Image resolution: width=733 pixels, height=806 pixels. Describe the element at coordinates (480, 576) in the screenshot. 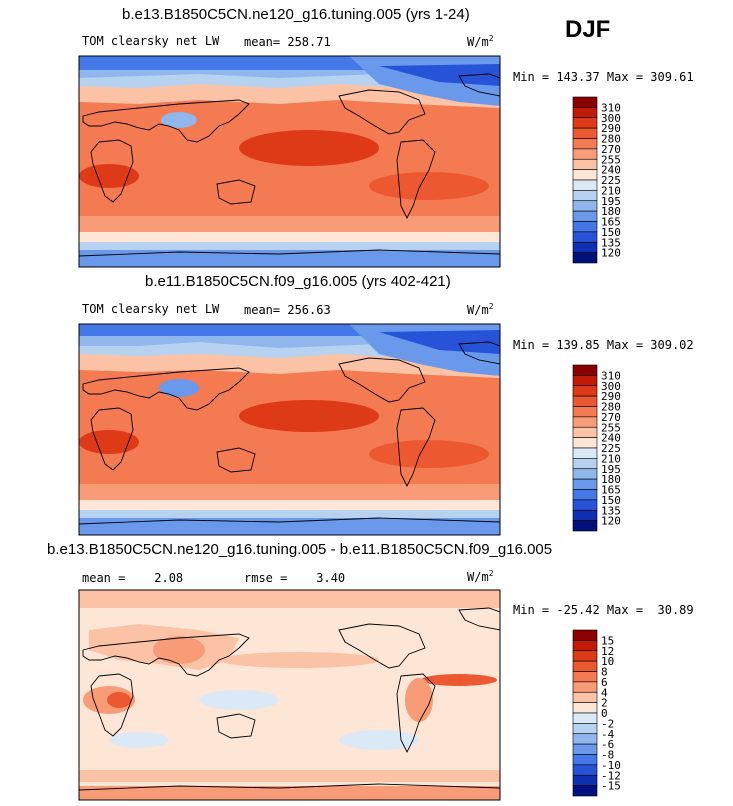

I see `panel3-units: W/m2` at that location.